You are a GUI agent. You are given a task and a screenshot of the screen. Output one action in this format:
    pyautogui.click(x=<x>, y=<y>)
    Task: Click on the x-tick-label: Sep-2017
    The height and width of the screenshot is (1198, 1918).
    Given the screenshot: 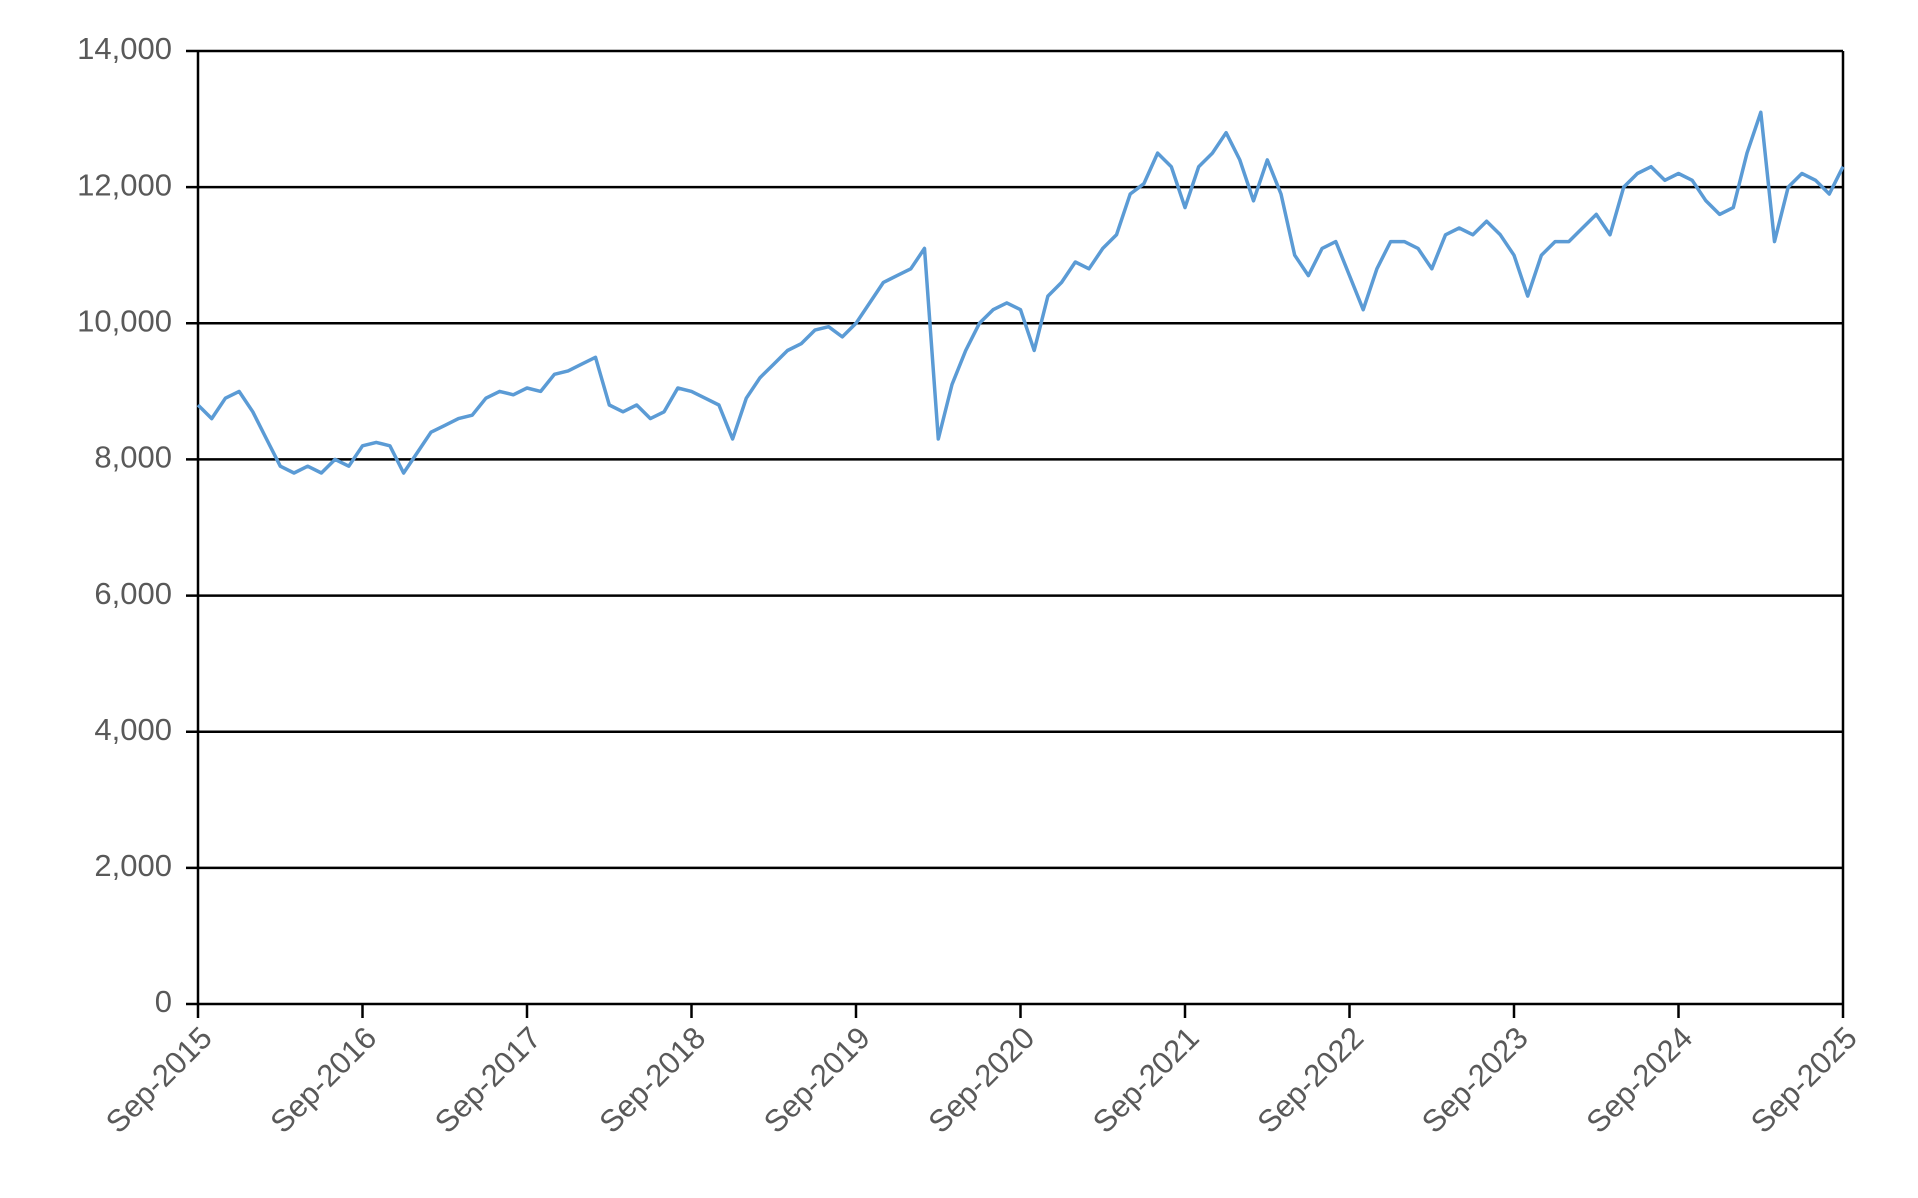 What is the action you would take?
    pyautogui.click(x=488, y=1080)
    